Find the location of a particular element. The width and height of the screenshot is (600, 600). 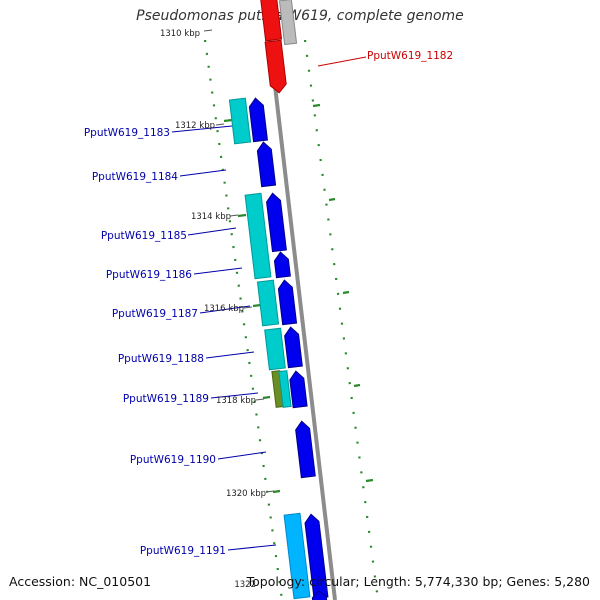

gc-skew-outer is located at coordinates (341, 319).